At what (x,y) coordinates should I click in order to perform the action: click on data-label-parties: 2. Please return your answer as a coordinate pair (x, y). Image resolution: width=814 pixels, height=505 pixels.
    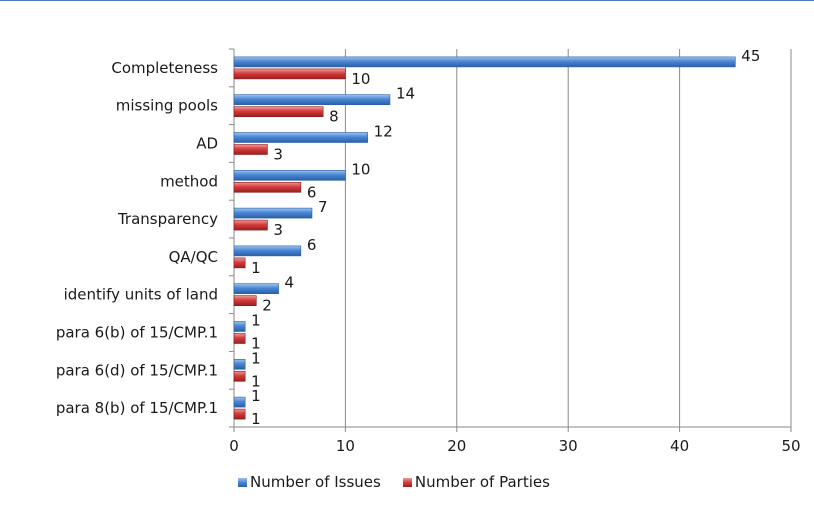
    Looking at the image, I should click on (267, 306).